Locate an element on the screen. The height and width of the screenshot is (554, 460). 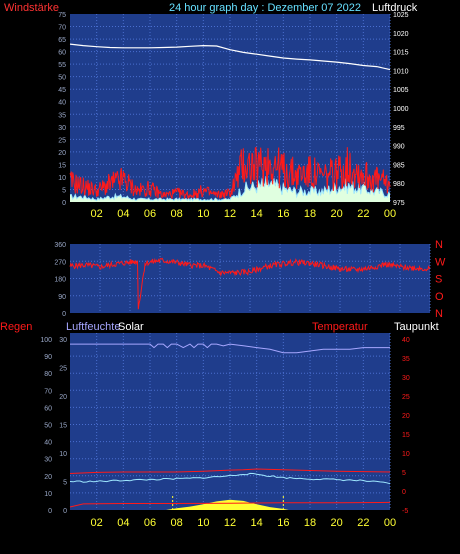
y-tick-label-left2: 30 is located at coordinates (63, 340).